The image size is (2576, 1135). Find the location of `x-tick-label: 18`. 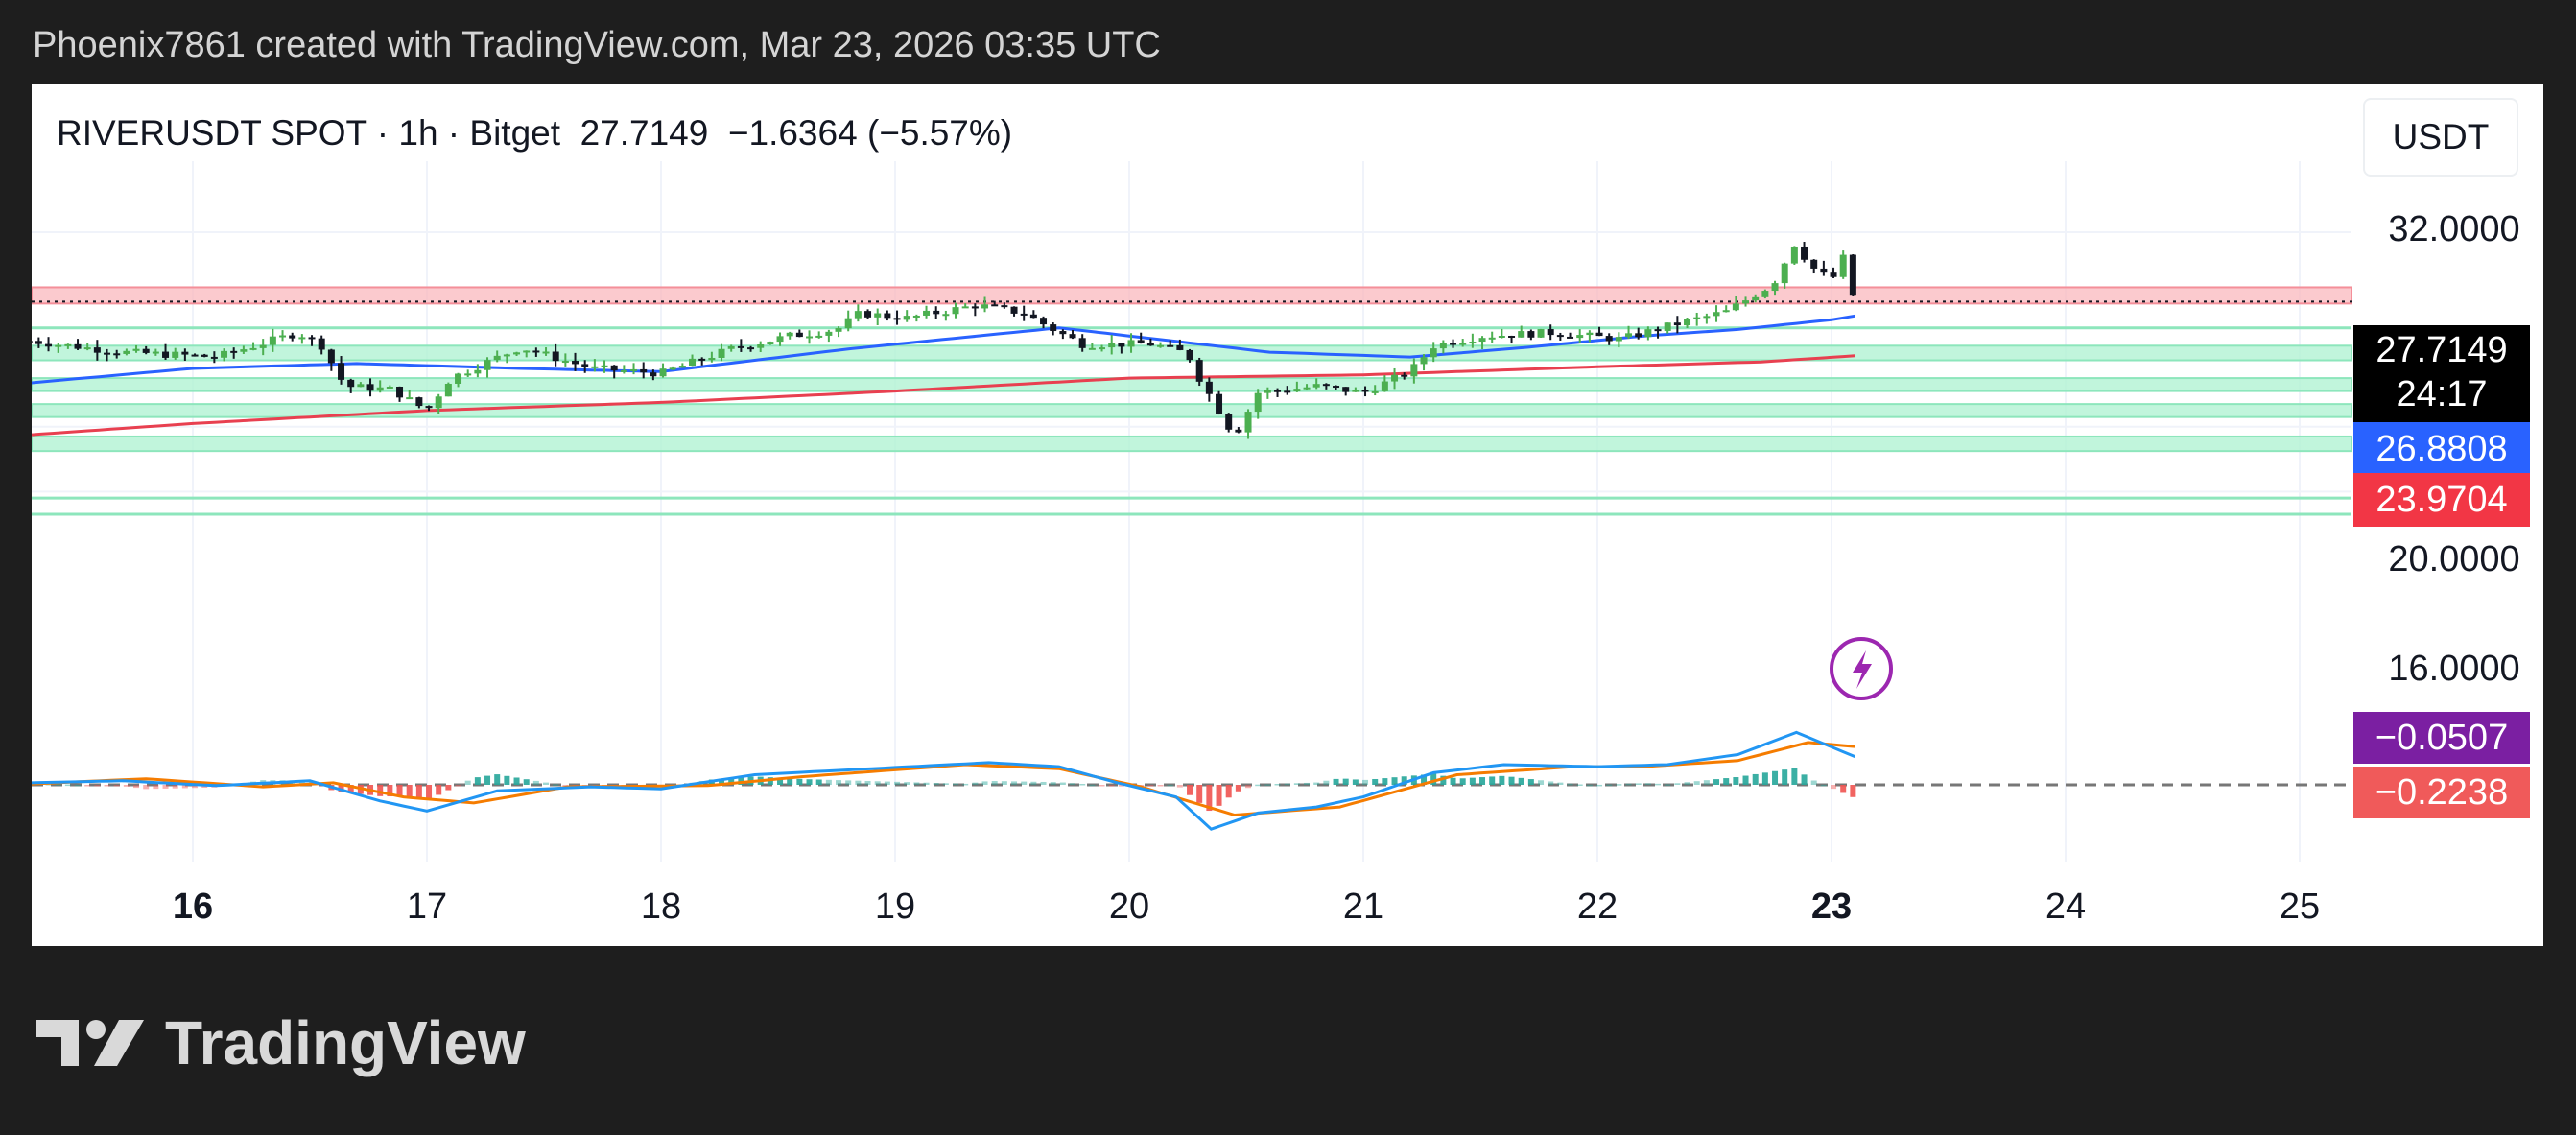

x-tick-label: 18 is located at coordinates (661, 907).